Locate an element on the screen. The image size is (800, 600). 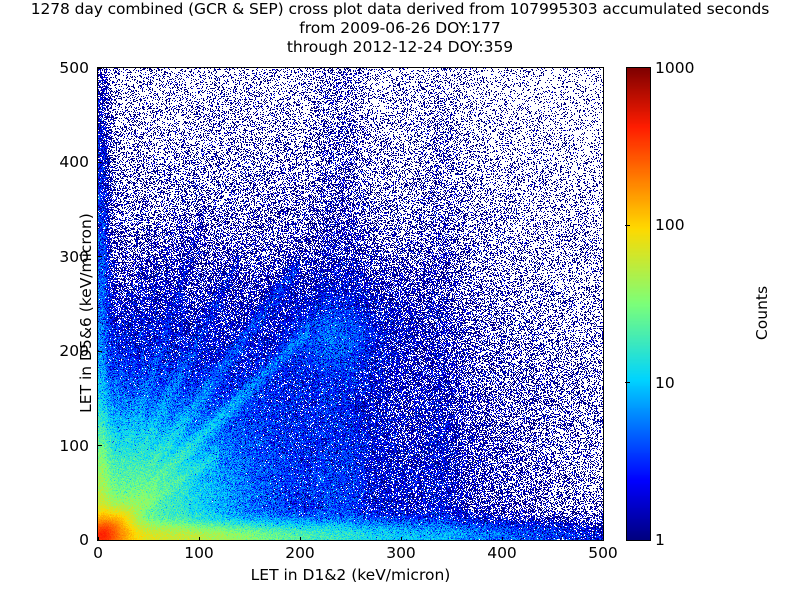
x-tick-label: 500 is located at coordinates (603, 553).